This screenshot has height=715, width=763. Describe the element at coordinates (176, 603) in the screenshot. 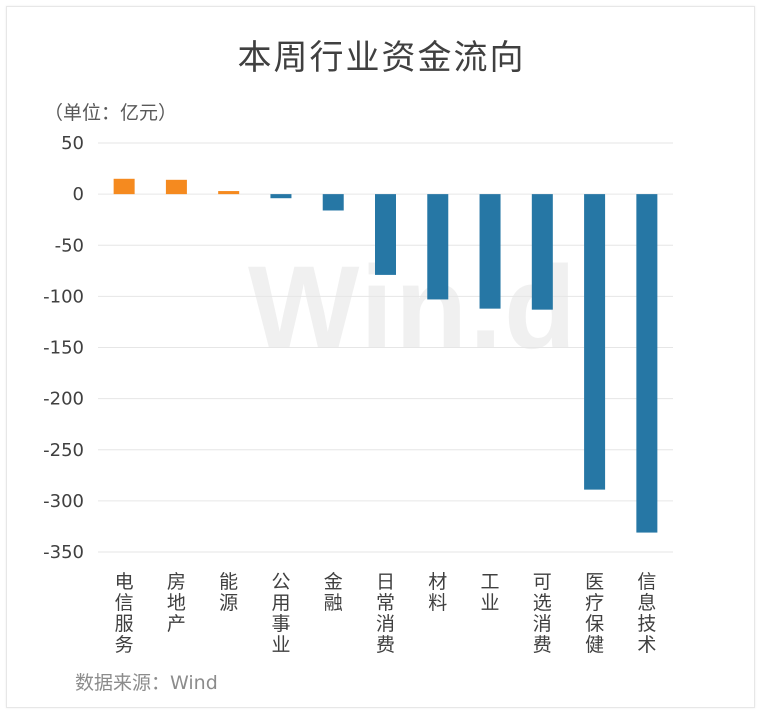

I see `category-label: 房地产` at that location.